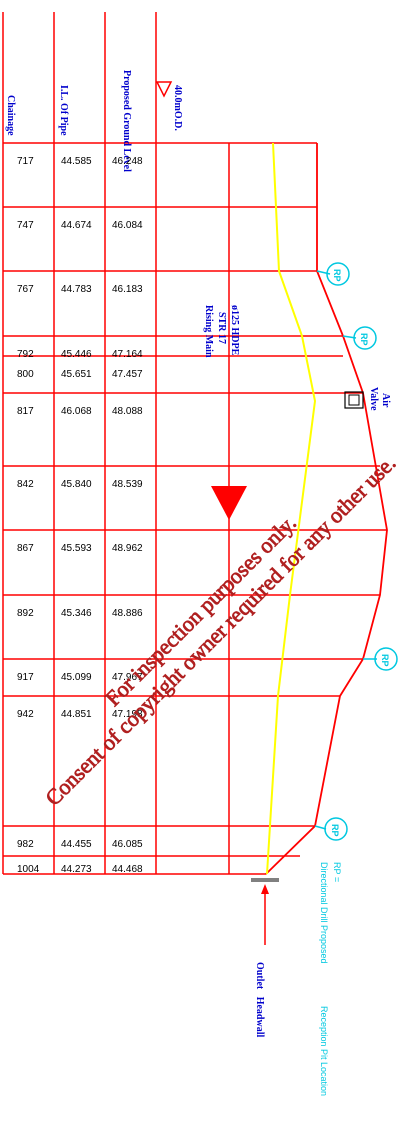 This screenshot has height=1129, width=417. Describe the element at coordinates (76, 354) in the screenshot. I see `il-value: 45.446` at that location.